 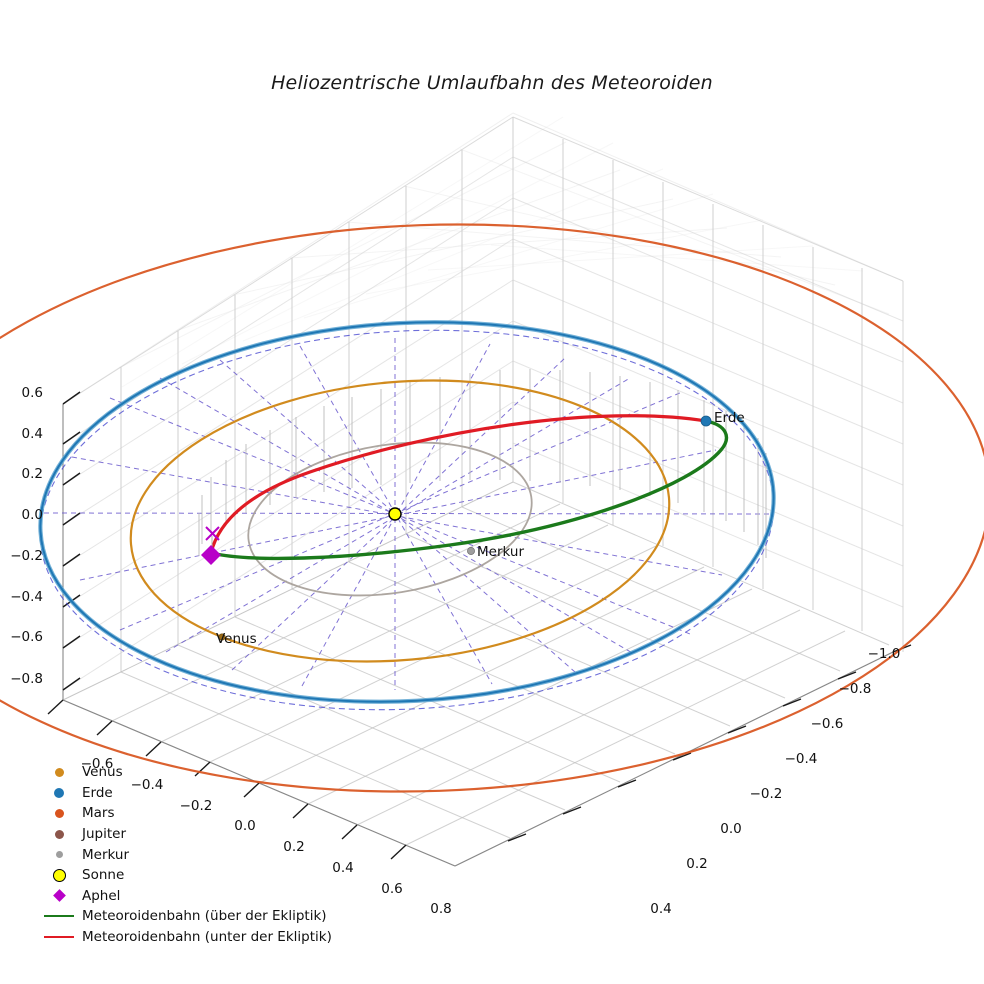 I want to click on x-axis-ticks, so click(x=227, y=779).